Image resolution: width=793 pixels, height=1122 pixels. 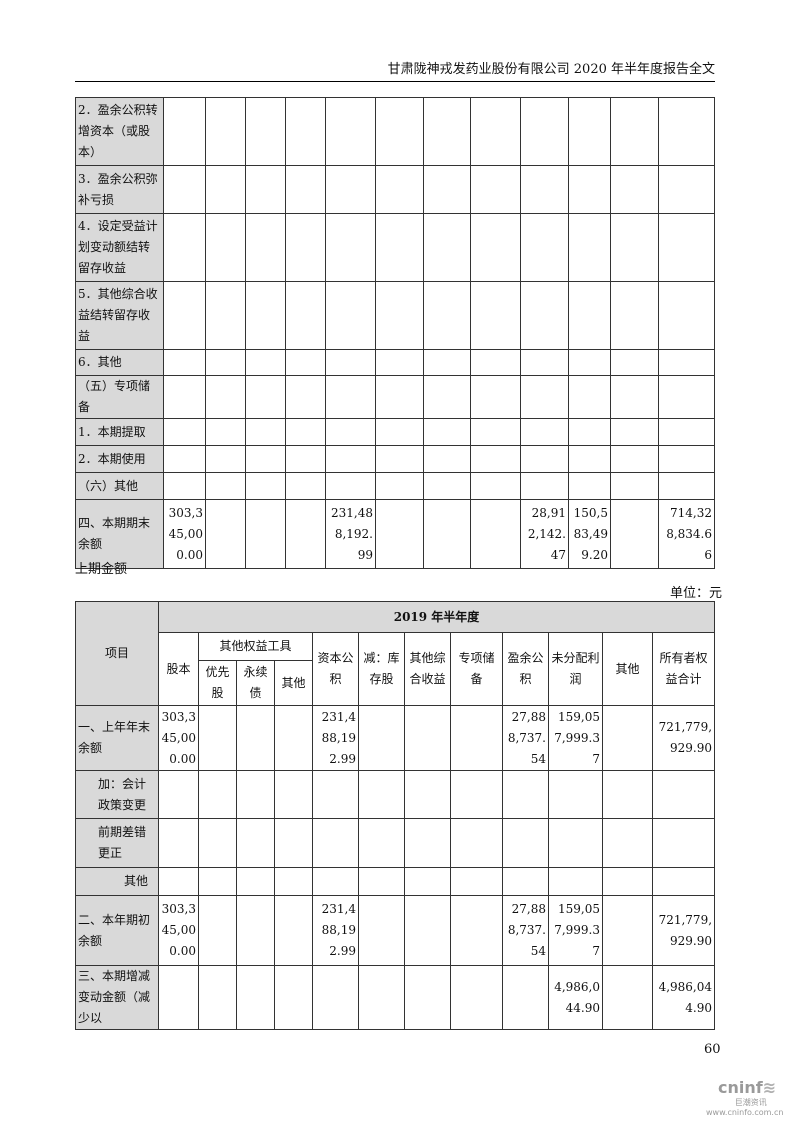 What do you see at coordinates (255, 683) in the screenshot?
I see `header-perpetual: 永续债` at bounding box center [255, 683].